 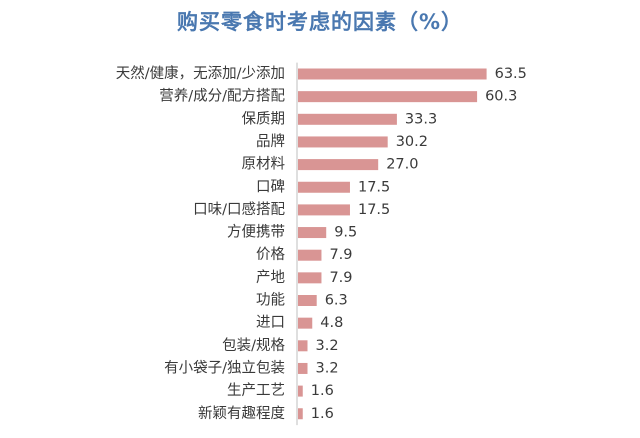 What do you see at coordinates (322, 414) in the screenshot?
I see `value-label-15: 1.6` at bounding box center [322, 414].